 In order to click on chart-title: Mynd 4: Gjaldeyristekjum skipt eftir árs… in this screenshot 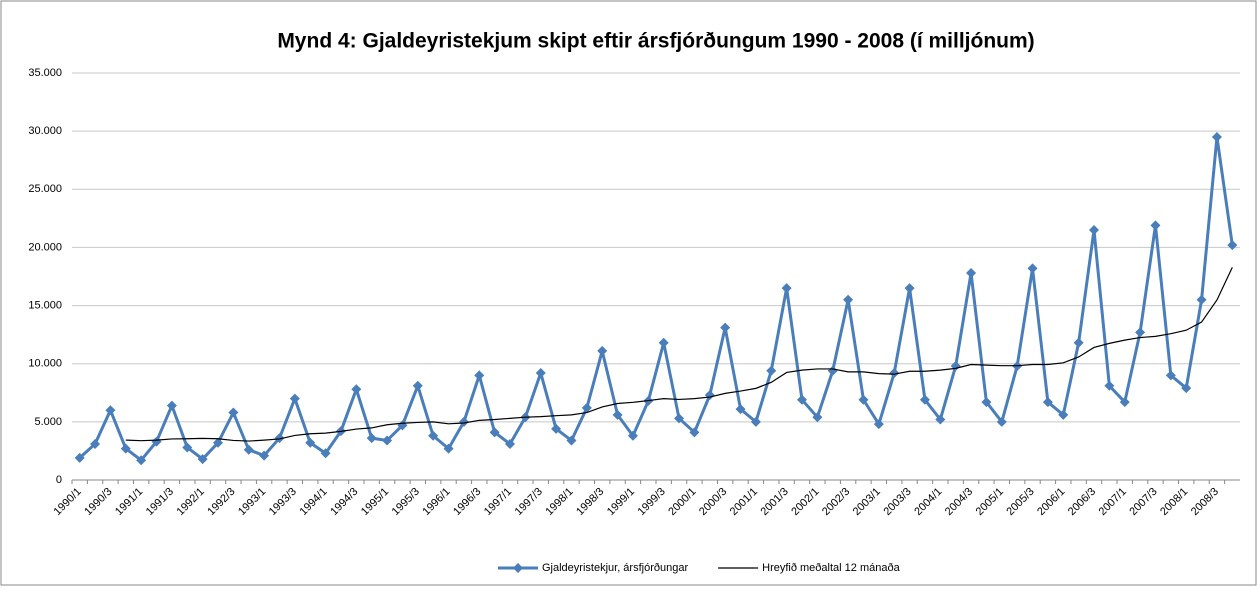, I will do `click(655, 41)`.